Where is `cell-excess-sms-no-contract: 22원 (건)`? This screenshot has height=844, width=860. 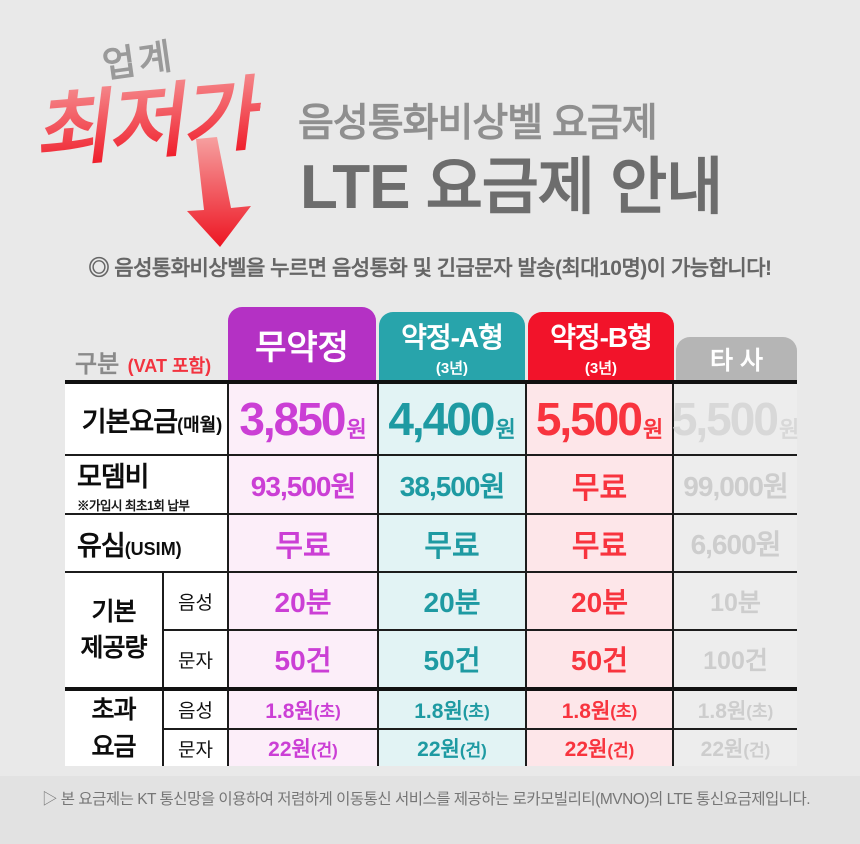 cell-excess-sms-no-contract: 22원 (건) is located at coordinates (302, 747).